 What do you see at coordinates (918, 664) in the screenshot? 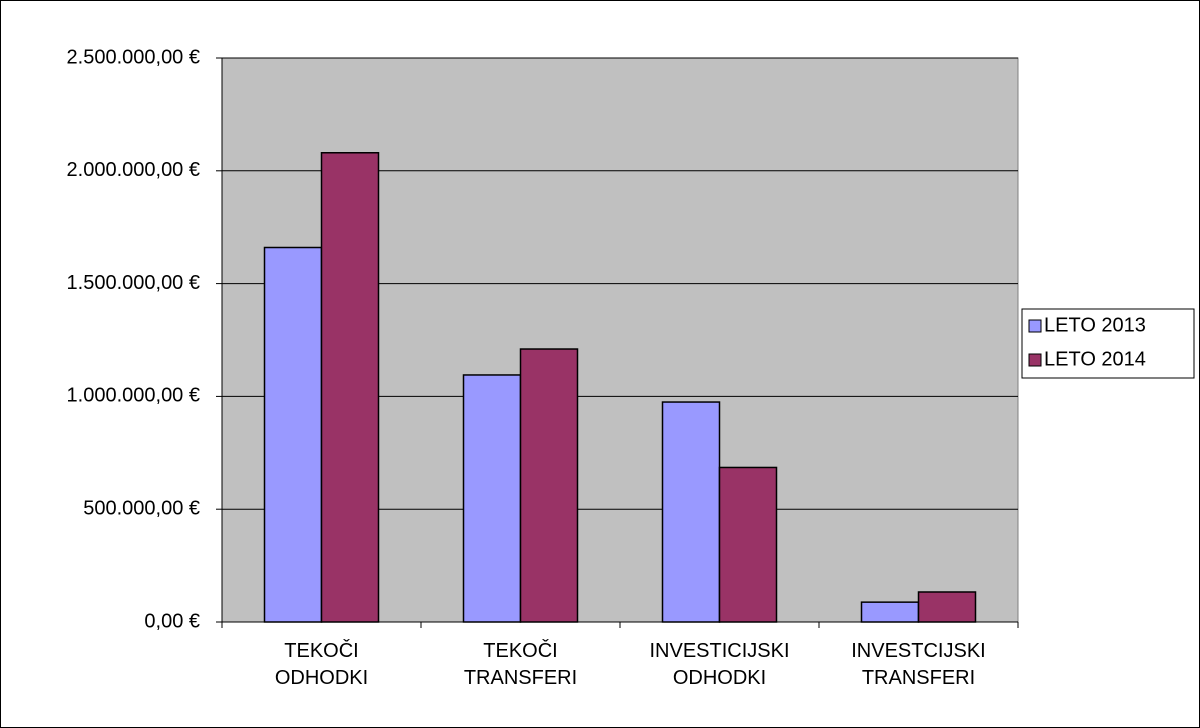
I see `x-tick-label: INVESTCIJSKI TRANSFERI` at bounding box center [918, 664].